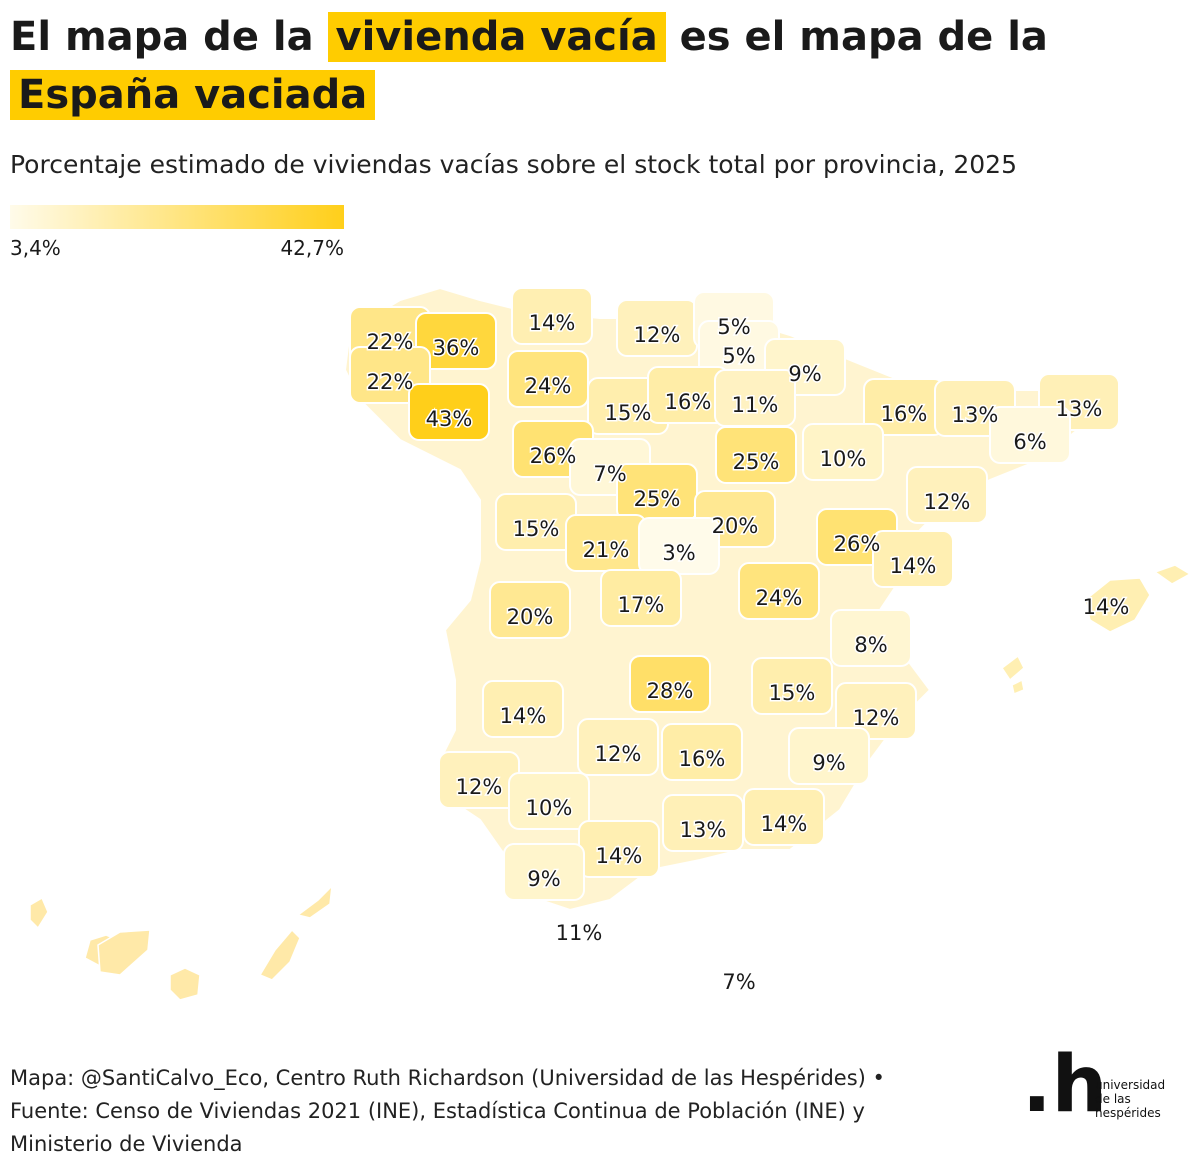 The image size is (1200, 1172). I want to click on province-label: 28%, so click(670, 691).